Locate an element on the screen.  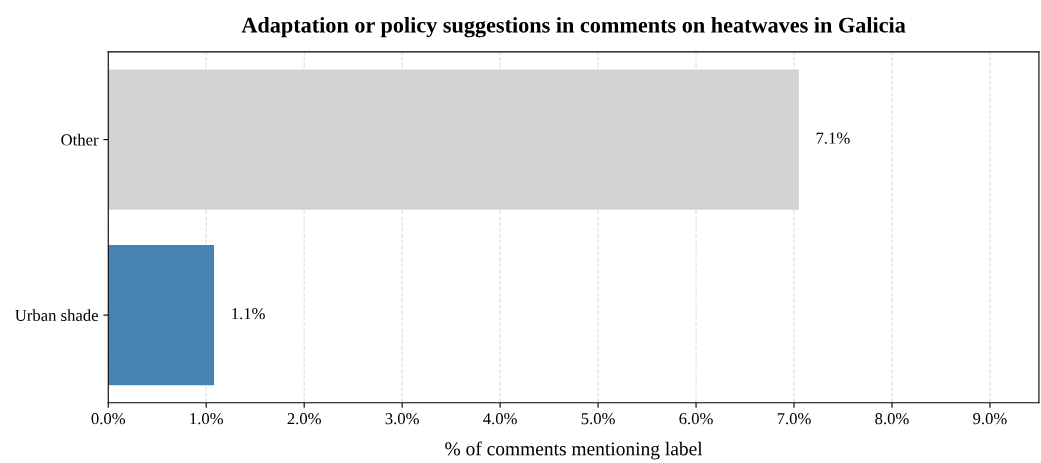
x-tick-label: 7.0% is located at coordinates (794, 419).